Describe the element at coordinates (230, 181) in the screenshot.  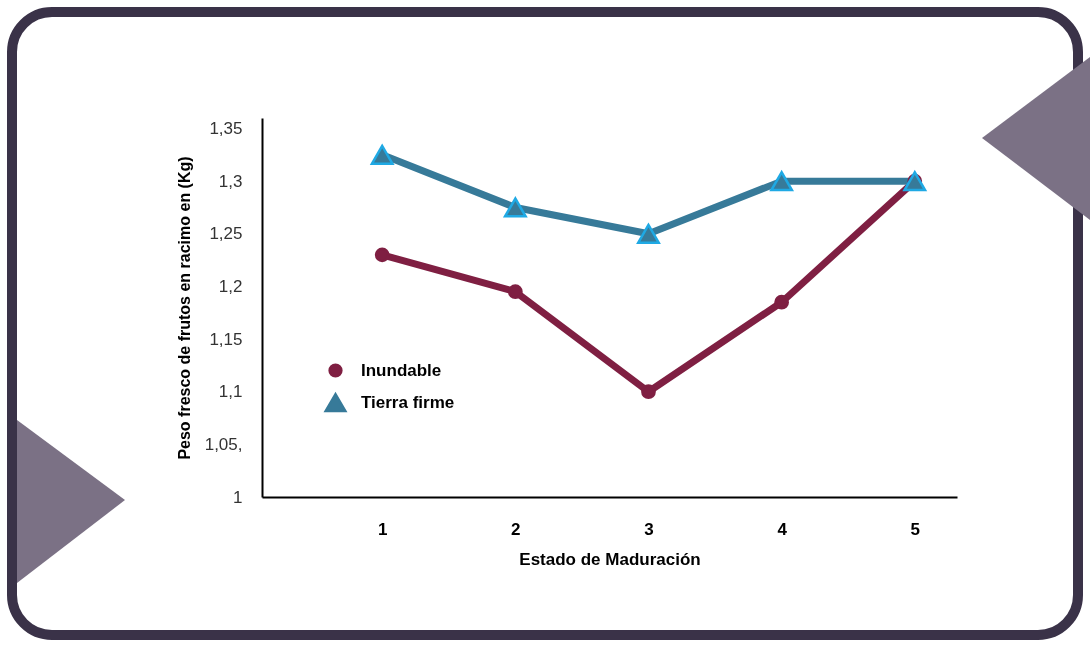
I see `y-tick-label: 1,3` at that location.